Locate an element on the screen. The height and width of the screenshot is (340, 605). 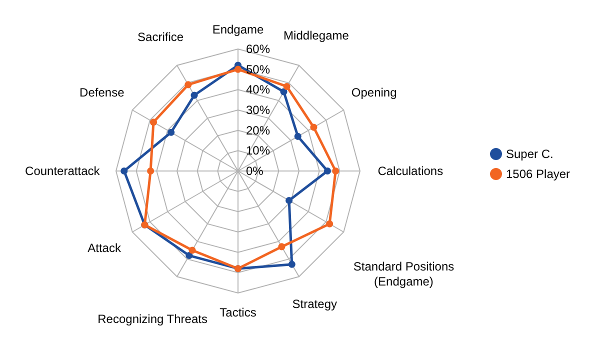
y-tick-label: 50% is located at coordinates (258, 69).